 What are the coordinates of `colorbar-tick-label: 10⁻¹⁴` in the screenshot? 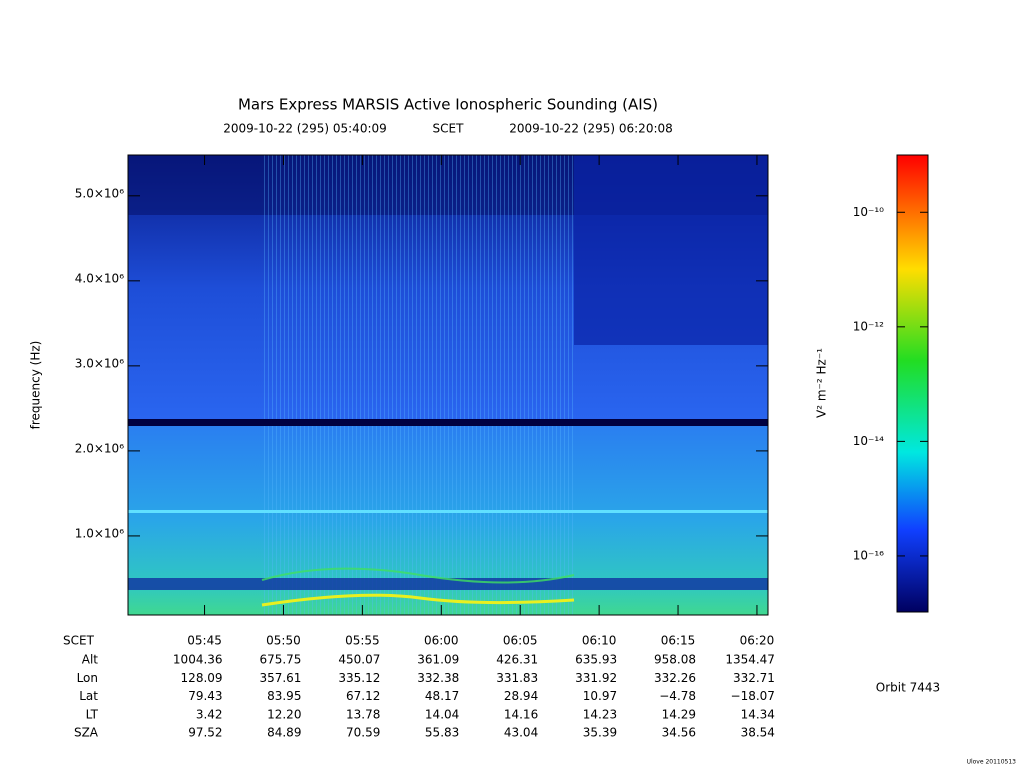 It's located at (868, 441).